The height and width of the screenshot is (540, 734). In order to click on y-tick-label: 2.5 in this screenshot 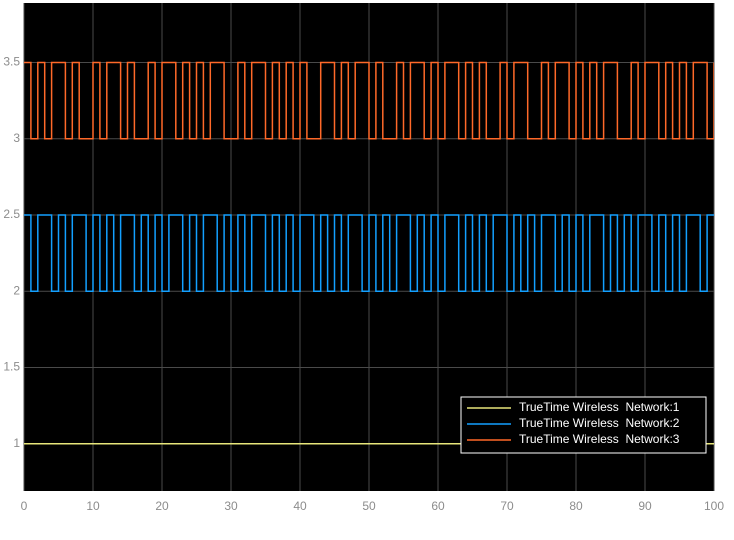, I will do `click(11, 214)`.